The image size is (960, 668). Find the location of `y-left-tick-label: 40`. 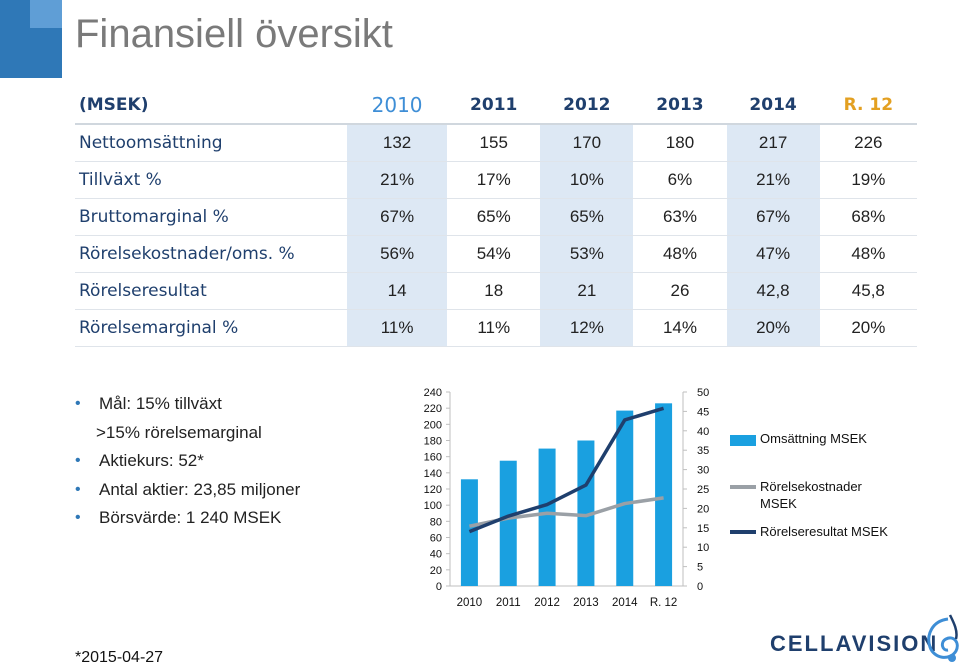

y-left-tick-label: 40 is located at coordinates (436, 555).